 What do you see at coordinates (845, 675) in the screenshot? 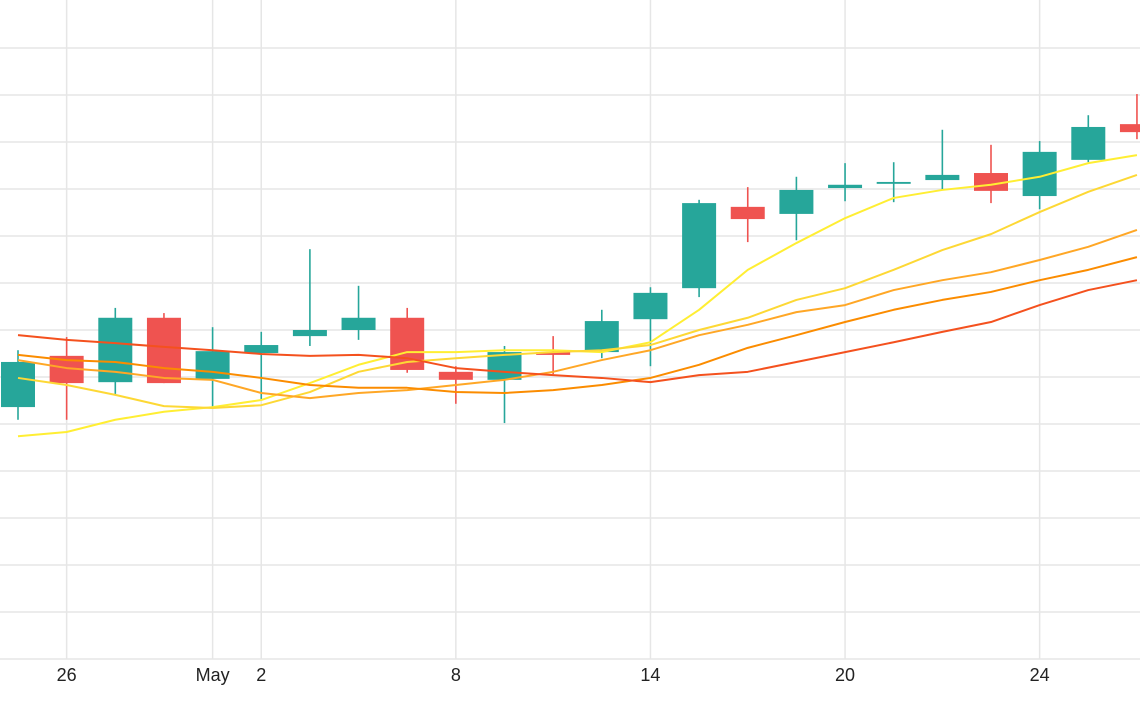
I see `x-tick-label: 20` at bounding box center [845, 675].